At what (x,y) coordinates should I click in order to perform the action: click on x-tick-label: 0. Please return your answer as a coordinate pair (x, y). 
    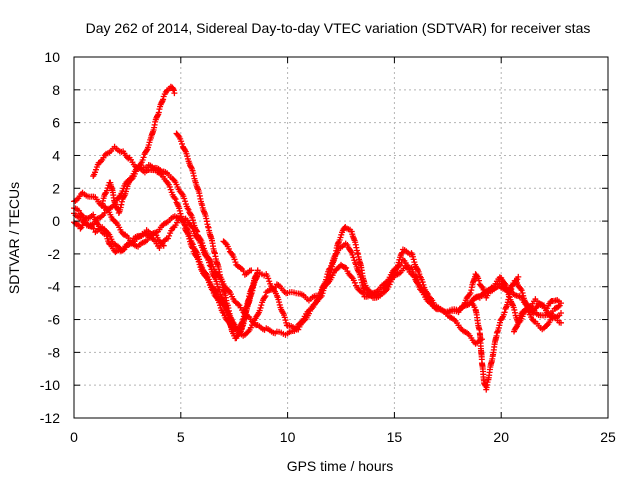
    Looking at the image, I should click on (74, 437).